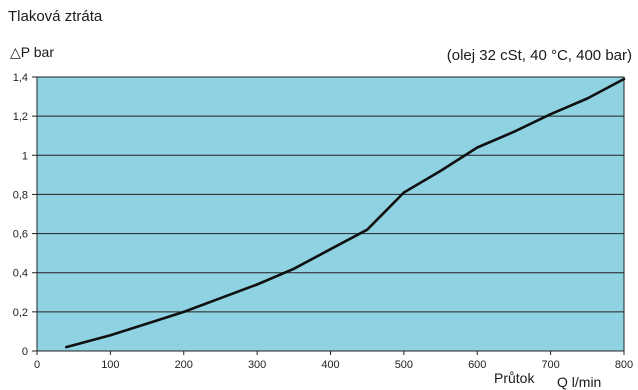  I want to click on y-tick-label: 1, so click(25, 156).